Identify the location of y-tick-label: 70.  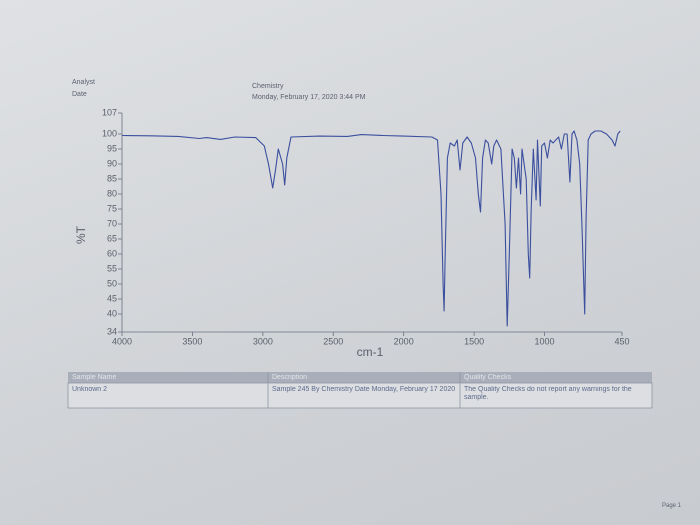
(112, 223).